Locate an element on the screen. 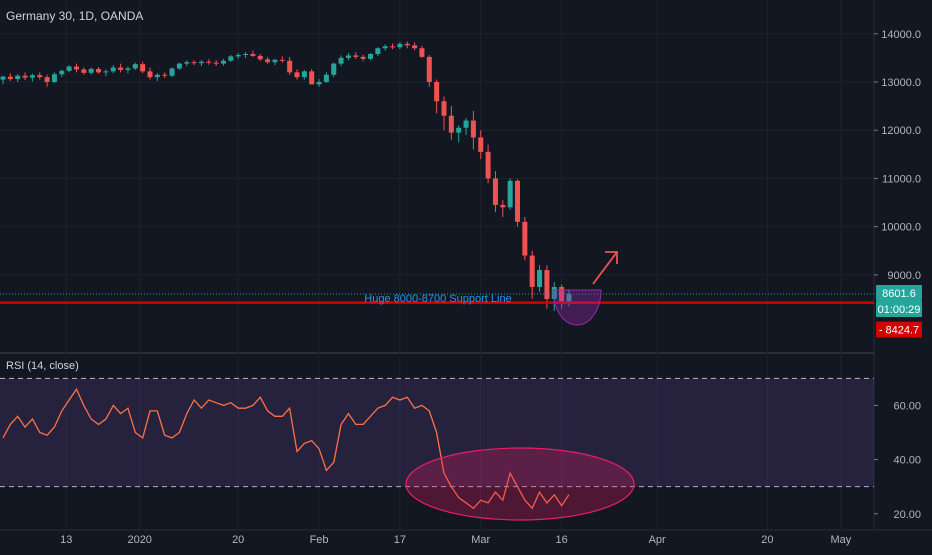  rsi-line is located at coordinates (286, 448).